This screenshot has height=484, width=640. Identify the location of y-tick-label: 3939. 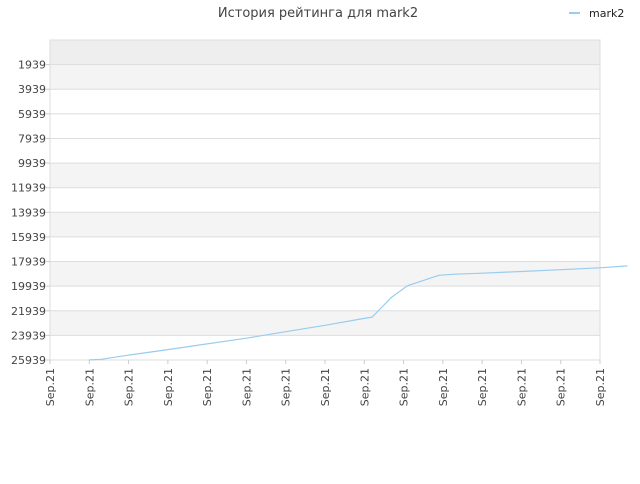
(32, 89).